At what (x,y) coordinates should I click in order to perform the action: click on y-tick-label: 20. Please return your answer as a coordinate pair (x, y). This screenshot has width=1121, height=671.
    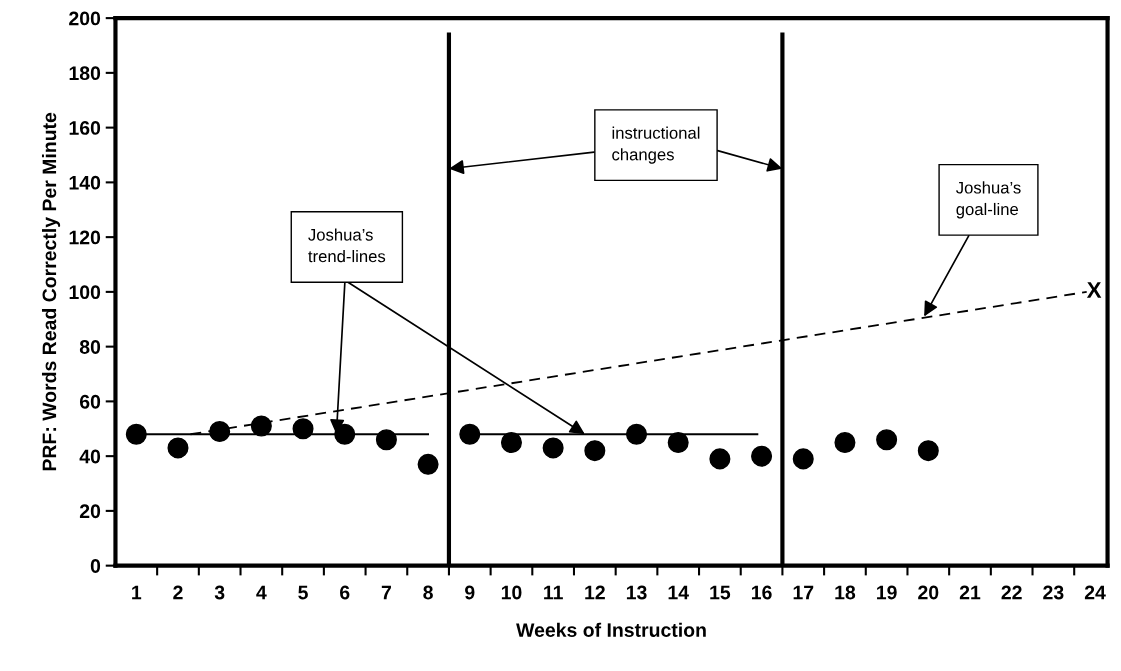
    Looking at the image, I should click on (90, 511).